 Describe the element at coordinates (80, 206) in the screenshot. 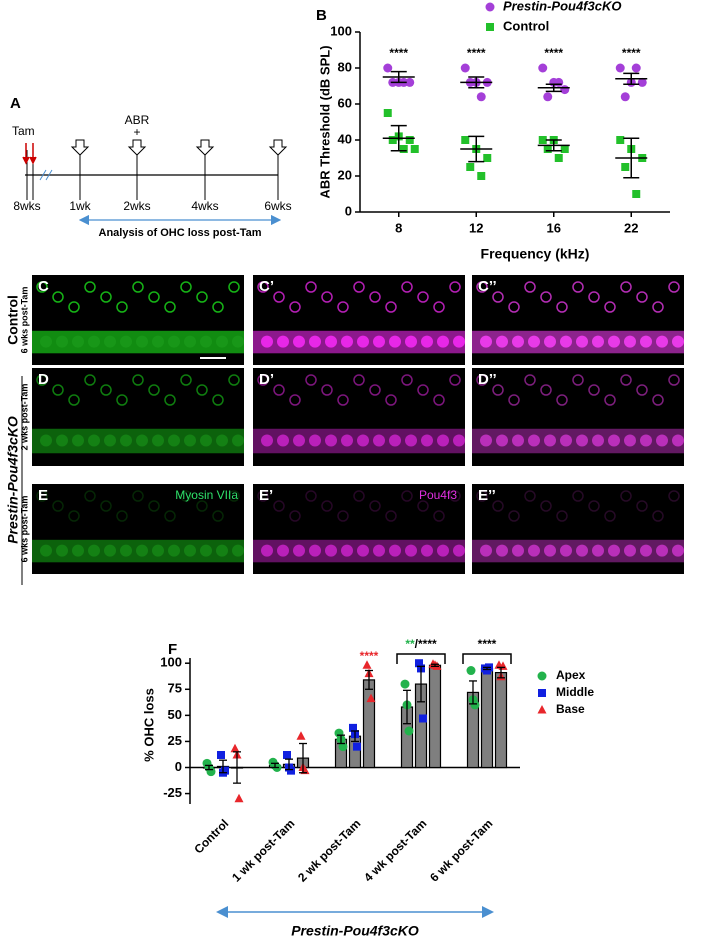

I see `timepoint: 1wk` at that location.